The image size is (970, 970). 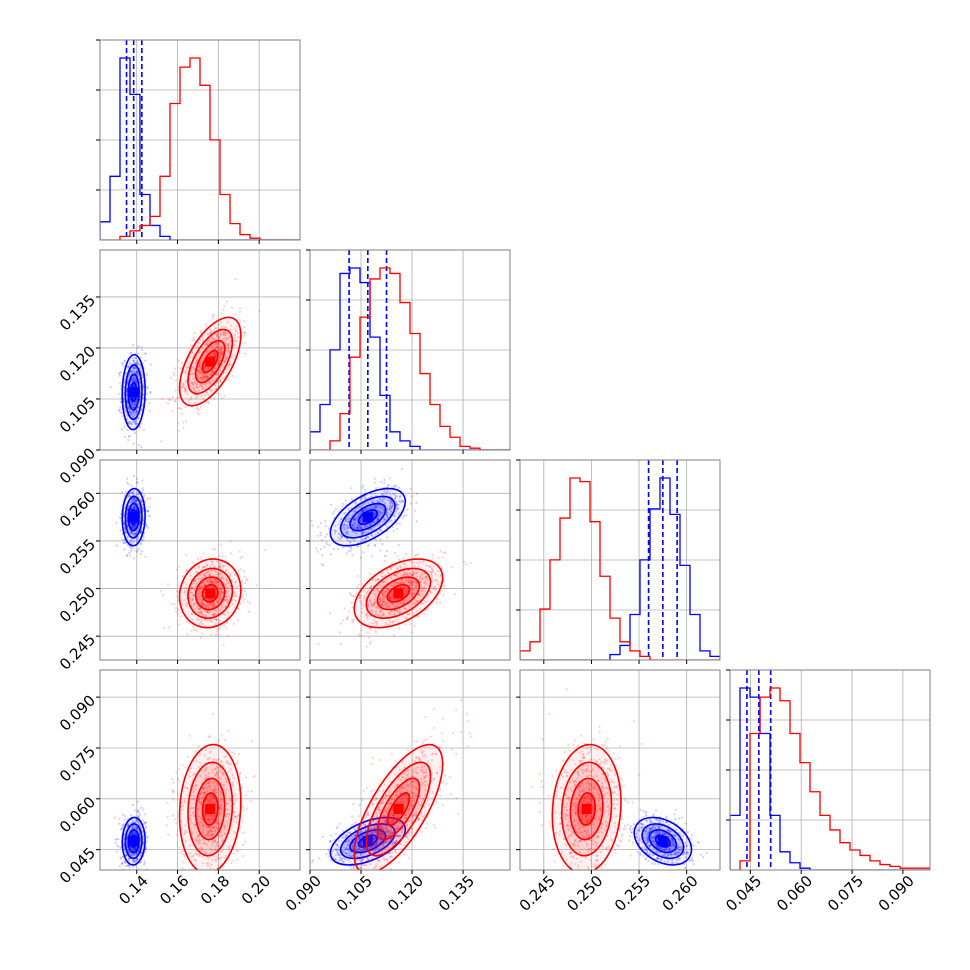 I want to click on y-tick-label: 0.260, so click(x=77, y=509).